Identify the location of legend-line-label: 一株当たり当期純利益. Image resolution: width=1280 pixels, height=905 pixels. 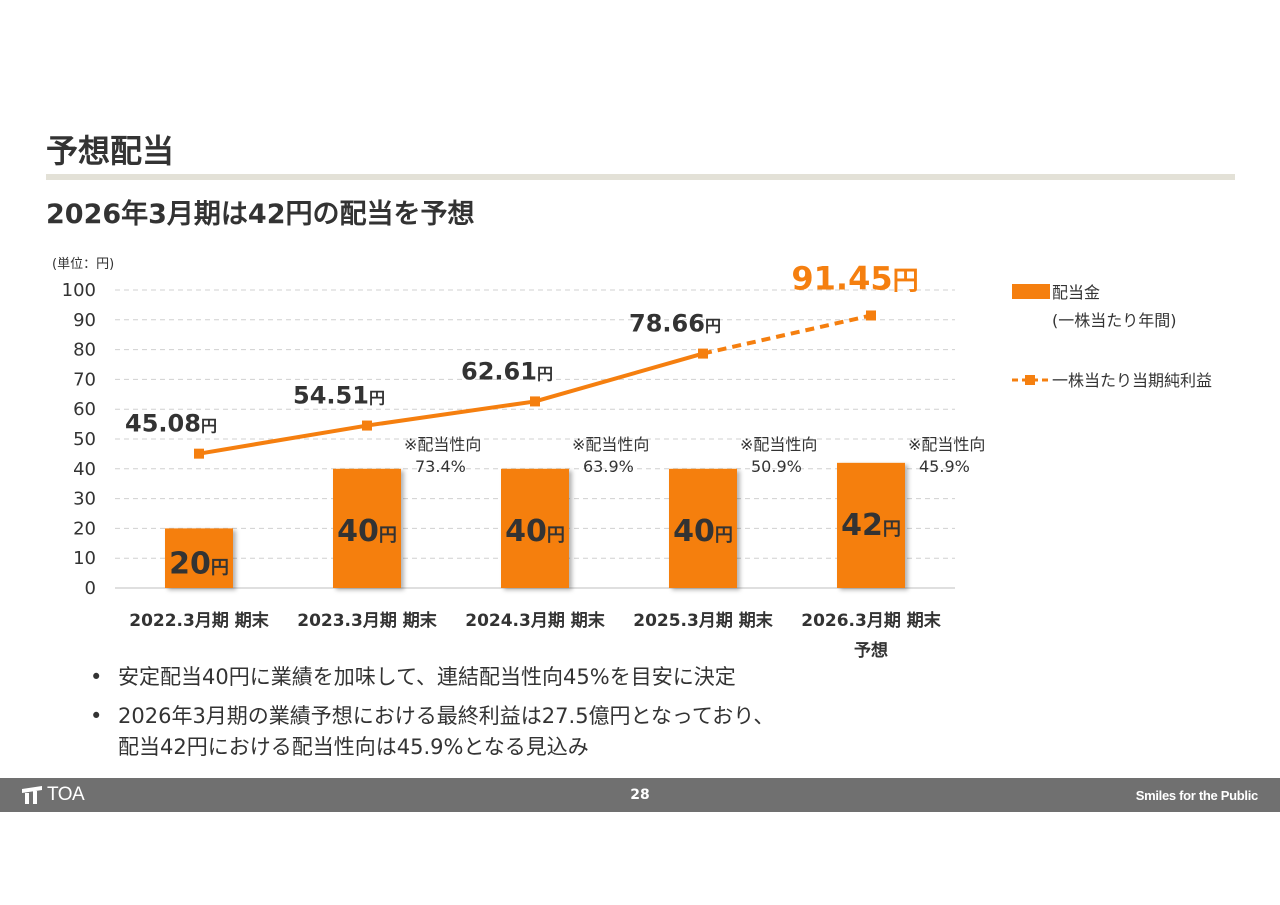
(1132, 380).